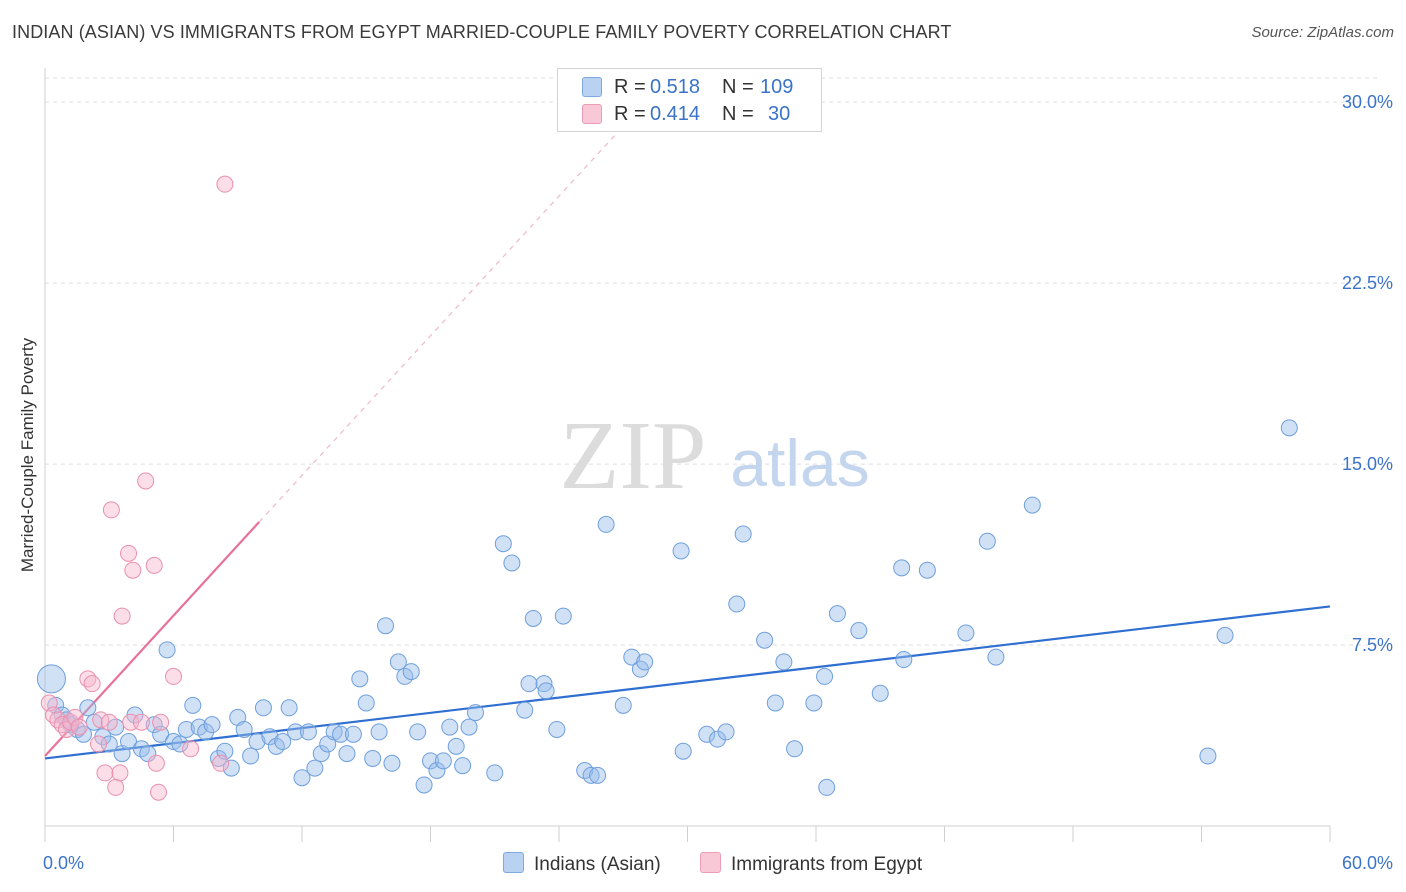  Describe the element at coordinates (689, 100) in the screenshot. I see `correlation-legend: R = 0.518 N = 109 R = 0.414 N = 30` at that location.